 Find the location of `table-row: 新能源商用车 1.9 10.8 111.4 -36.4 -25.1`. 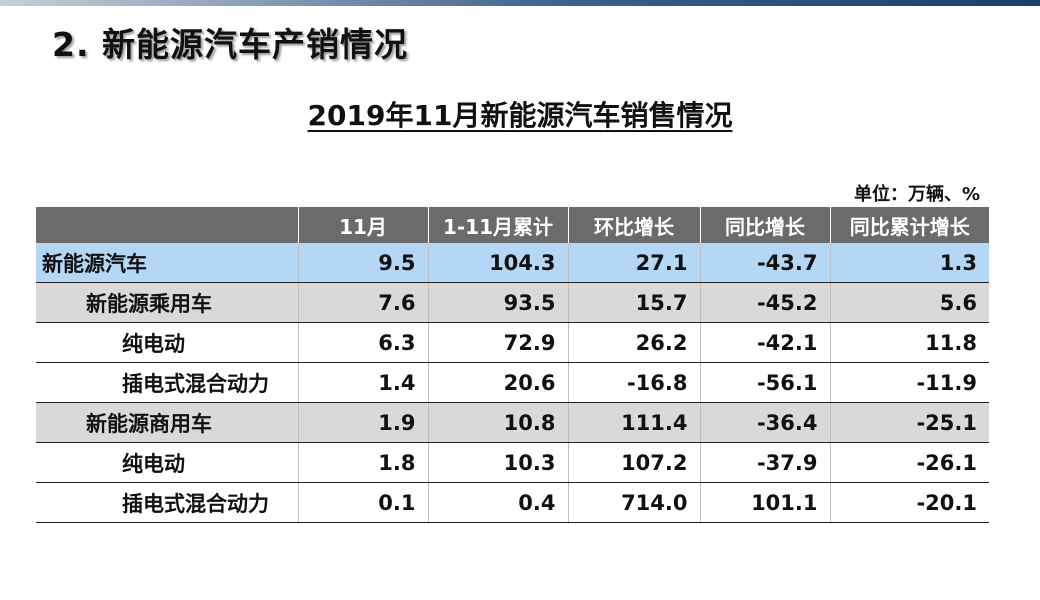

table-row: 新能源商用车 1.9 10.8 111.4 -36.4 -25.1 is located at coordinates (512, 422).